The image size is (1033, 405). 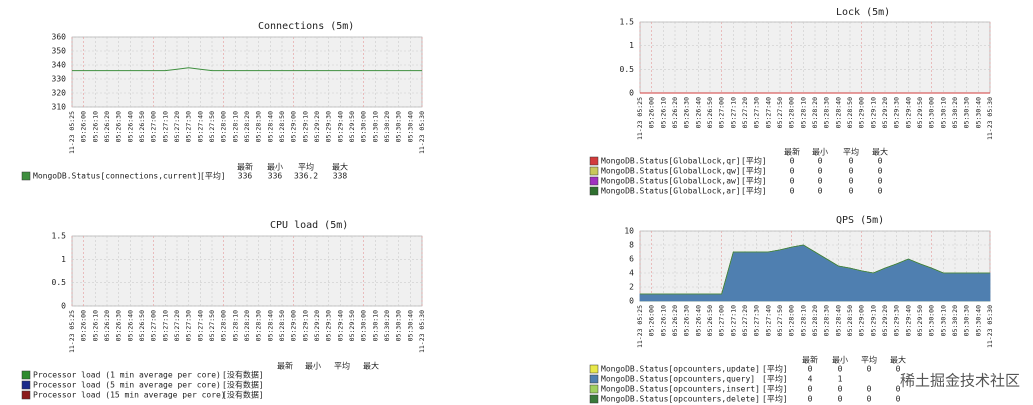 I want to click on series-area, so click(x=815, y=269).